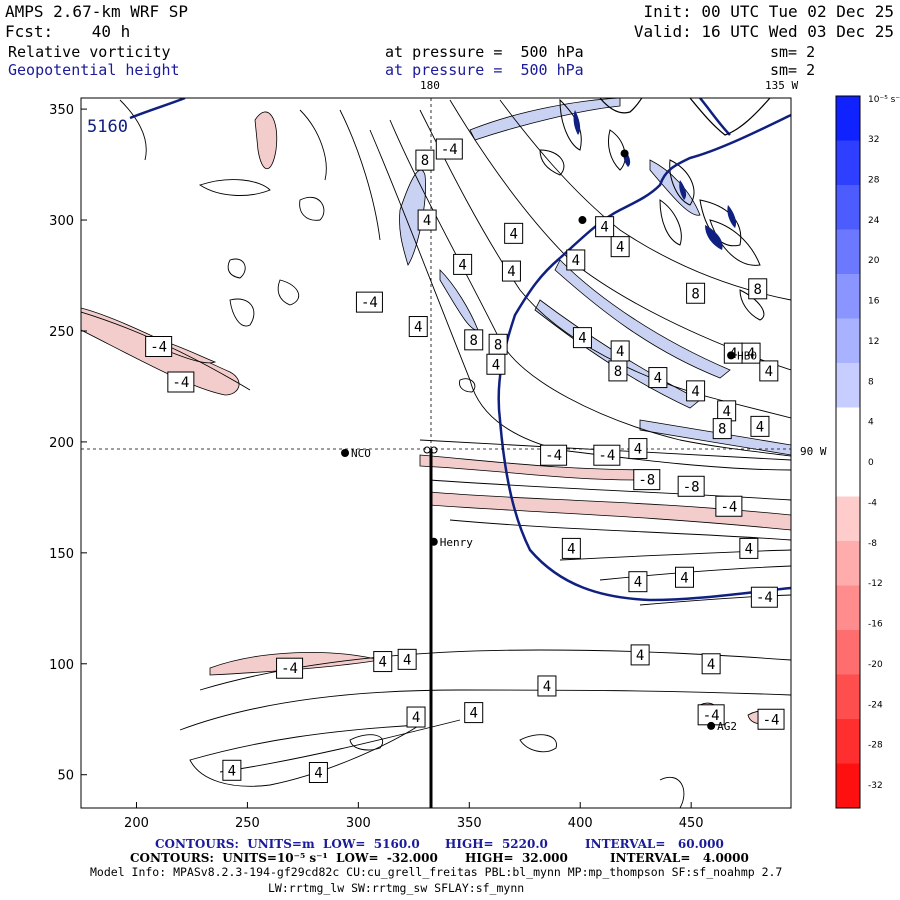 This screenshot has height=900, width=900. I want to click on forecast-hour: Fcst: 40 h, so click(68, 31).